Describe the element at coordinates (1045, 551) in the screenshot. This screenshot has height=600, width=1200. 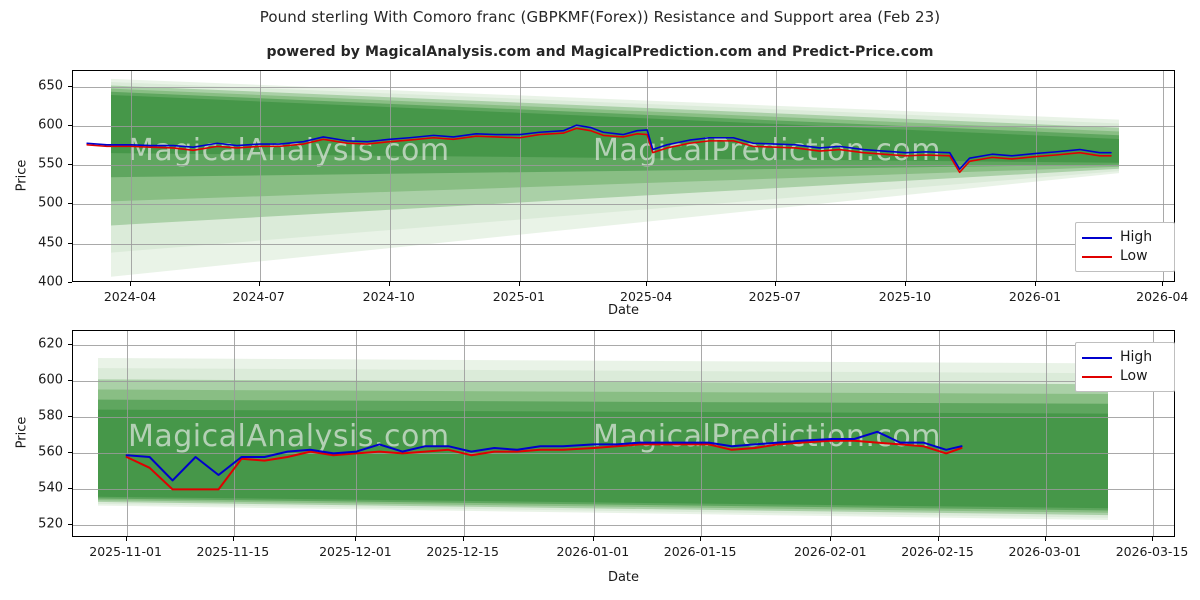
I see `x-axis-tick-label: 2026-03-01` at that location.